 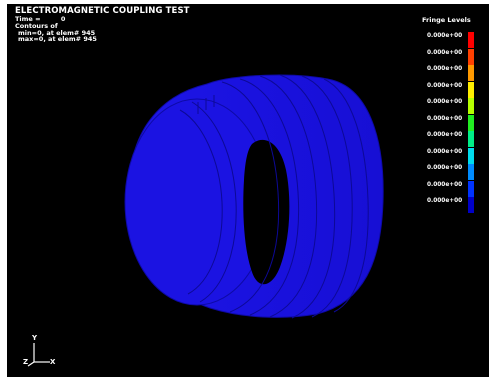 What do you see at coordinates (38, 355) in the screenshot?
I see `axis-triad-icon` at bounding box center [38, 355].